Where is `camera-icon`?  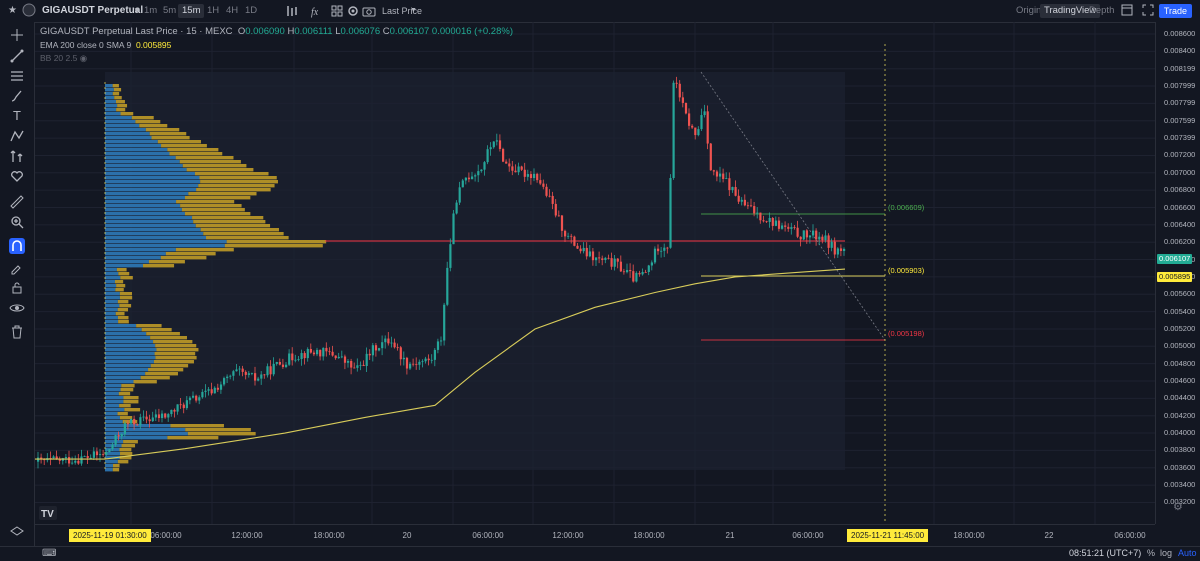
camera-icon is located at coordinates (369, 11).